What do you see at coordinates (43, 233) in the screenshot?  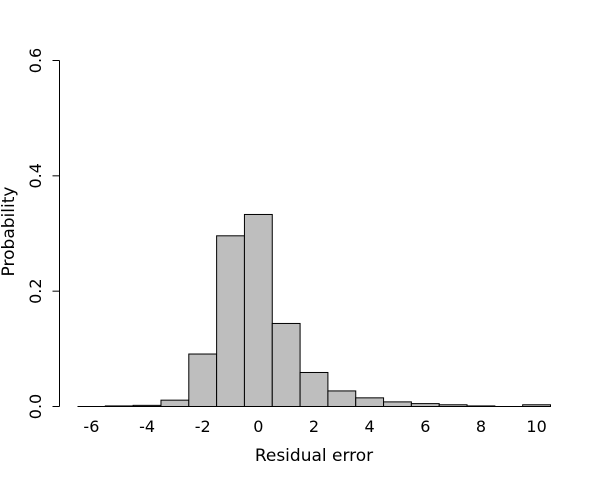 I see `y-ticks-group: 0.0 0.2 0.4 0.6` at bounding box center [43, 233].